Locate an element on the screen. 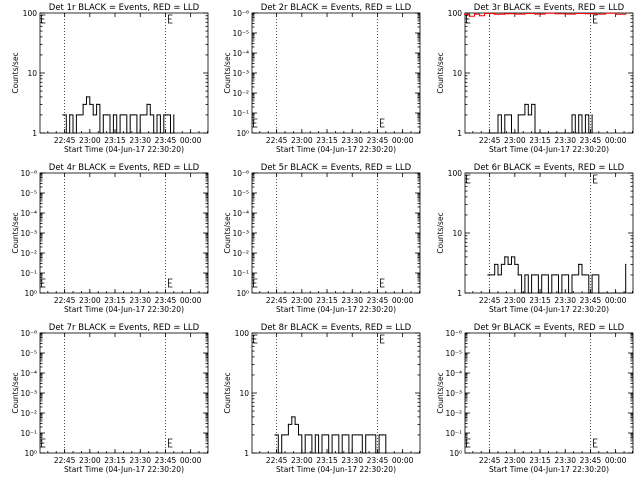  panel-title: Det 8r BLACK = Events, RED = LLD is located at coordinates (336, 328).